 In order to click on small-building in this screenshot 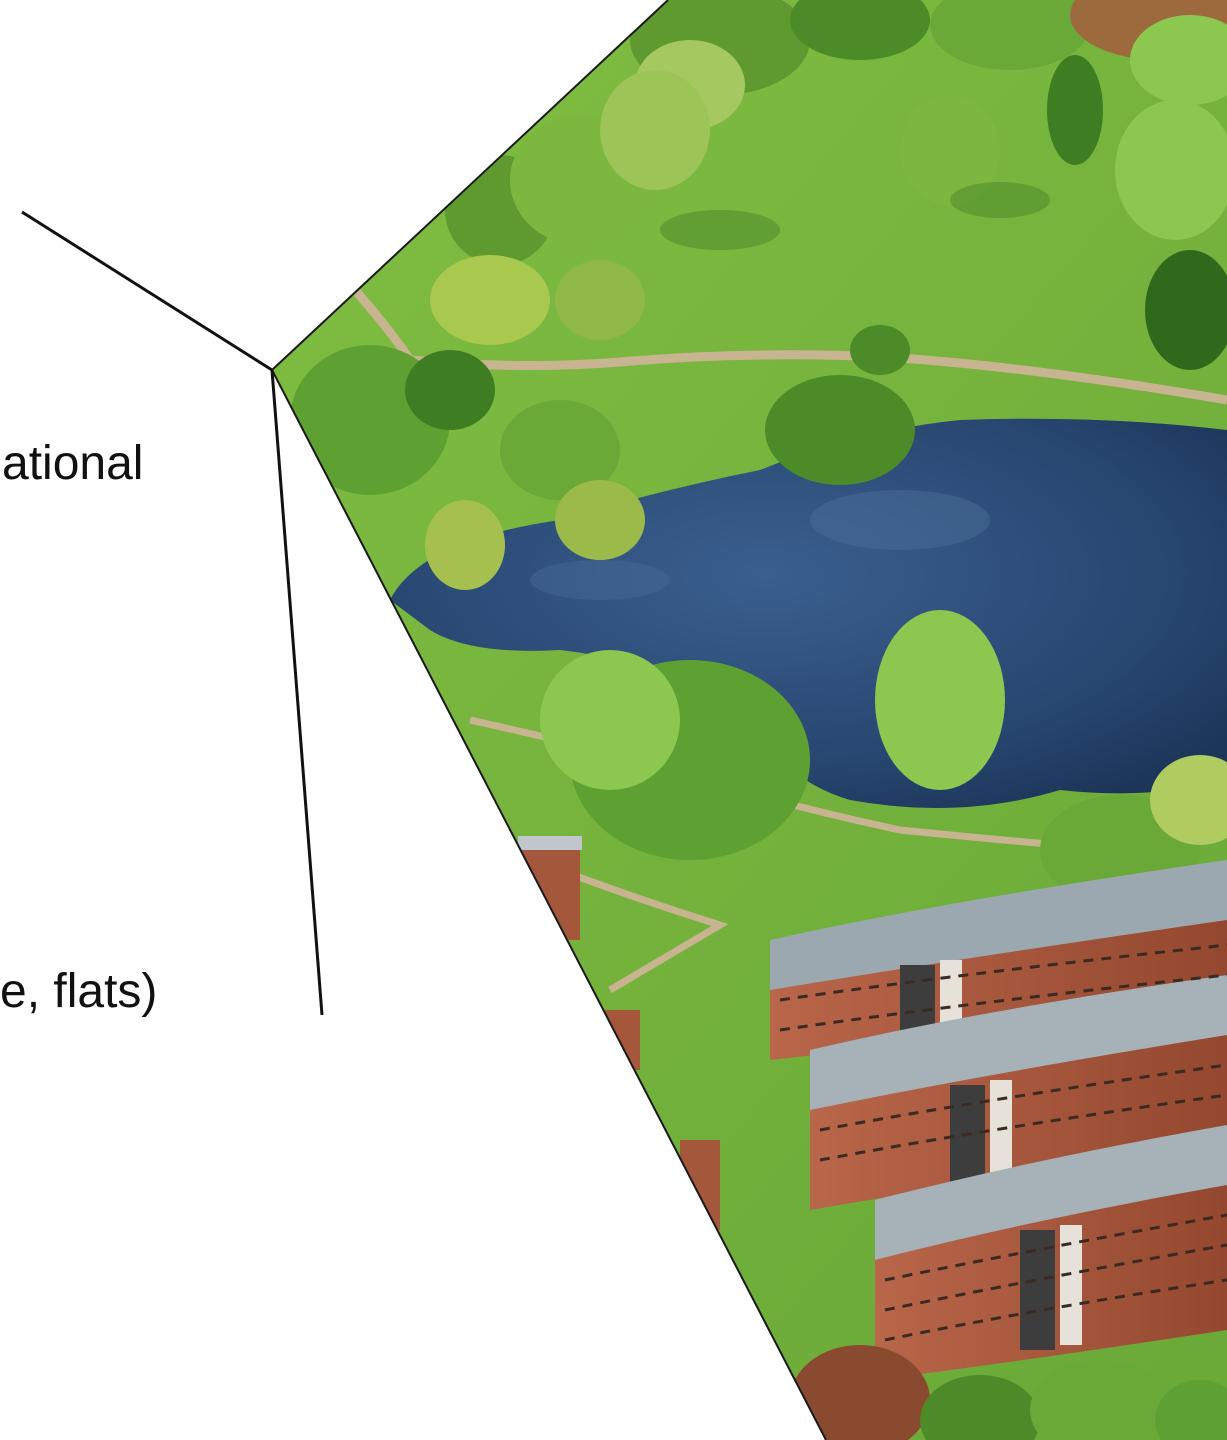, I will do `click(550, 890)`.